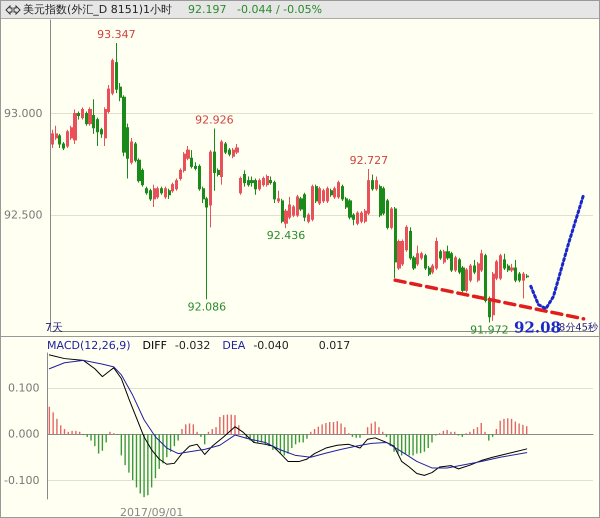 The width and height of the screenshot is (600, 518). I want to click on text: DEA, so click(234, 345).